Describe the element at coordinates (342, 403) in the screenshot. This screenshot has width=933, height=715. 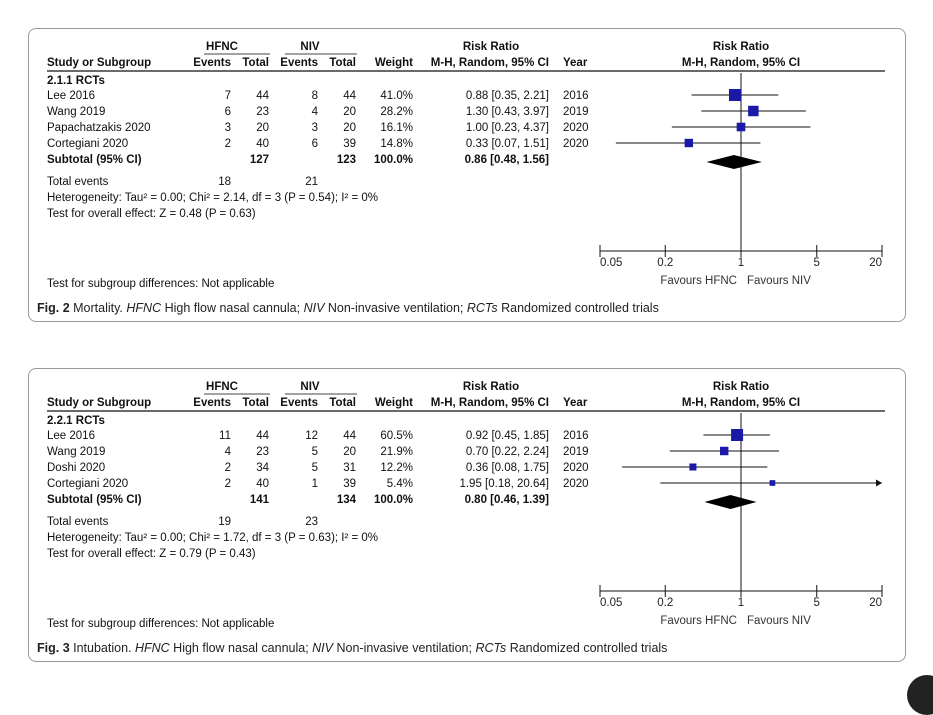
I see `col-header-total: Total` at that location.